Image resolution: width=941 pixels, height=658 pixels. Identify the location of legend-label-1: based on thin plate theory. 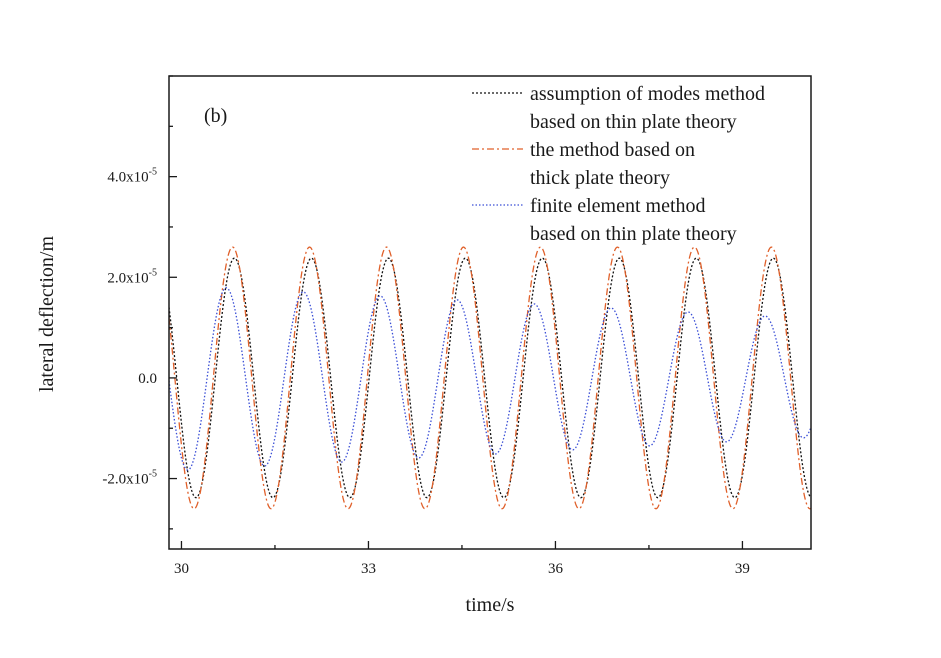
(633, 122).